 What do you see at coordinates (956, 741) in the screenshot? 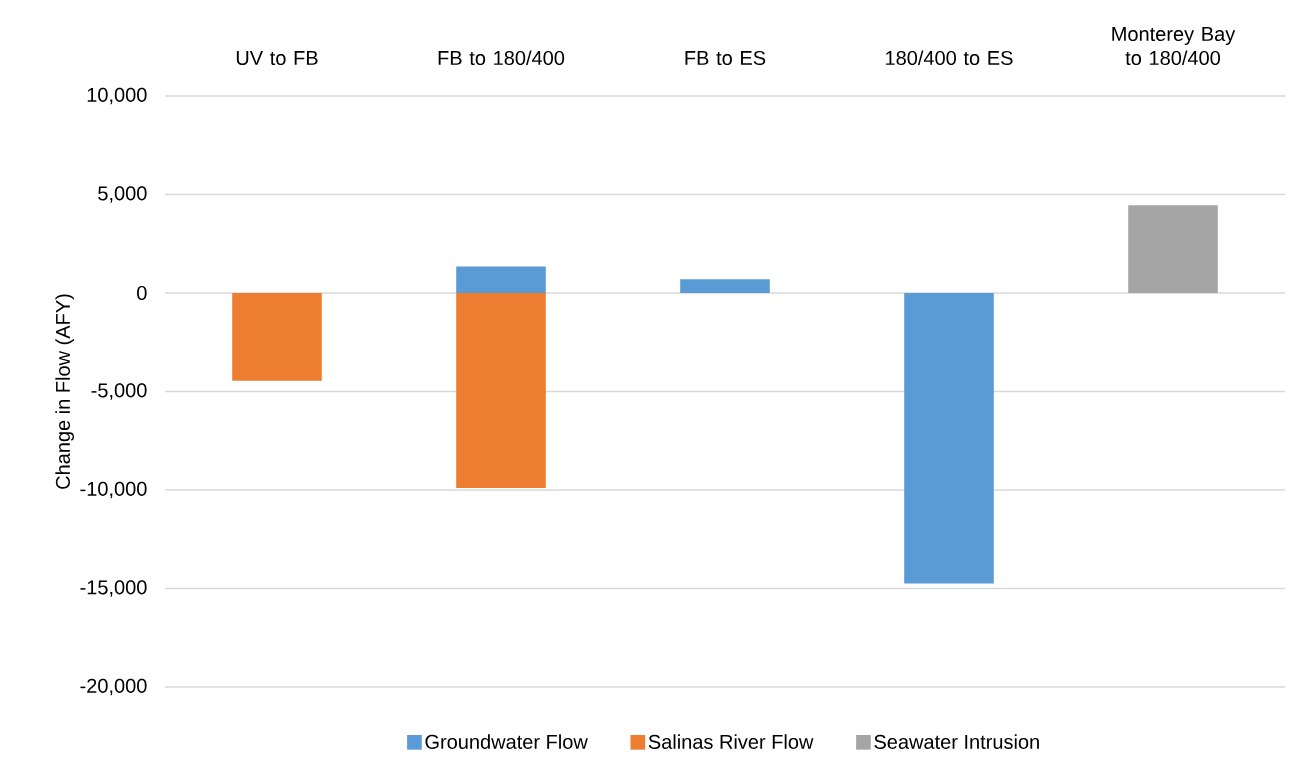
I see `legend-label: Seawater Intrusion` at bounding box center [956, 741].